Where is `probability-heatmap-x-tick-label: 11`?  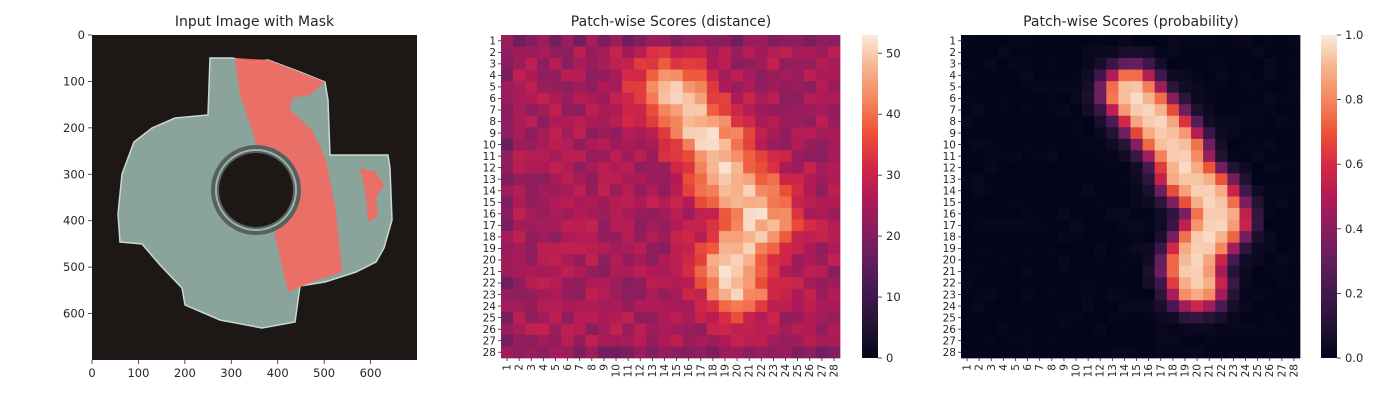
probability-heatmap-x-tick-label: 11 is located at coordinates (1089, 370).